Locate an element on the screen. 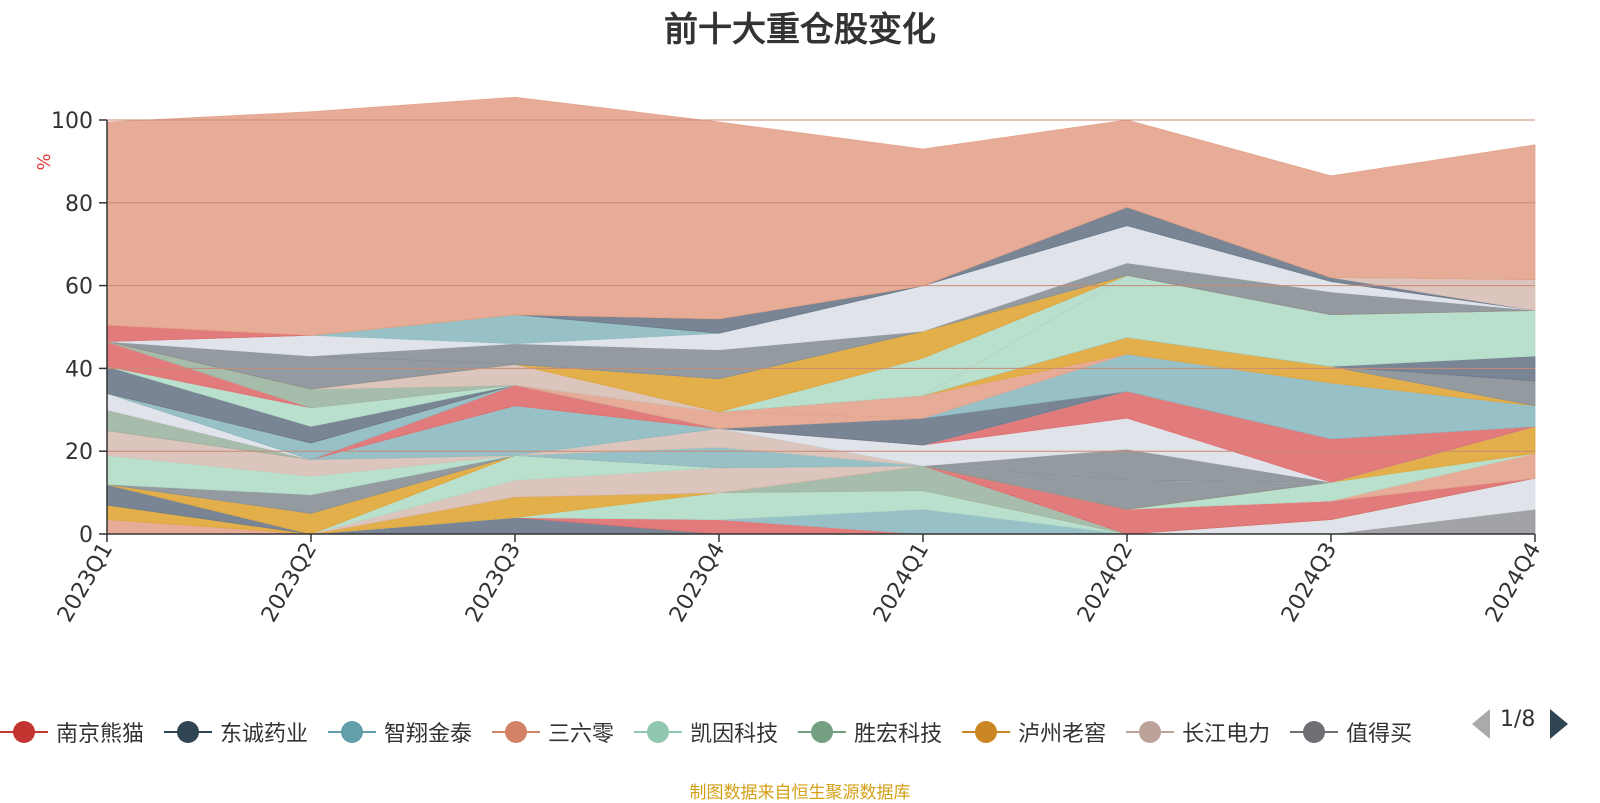 This screenshot has height=803, width=1600. y-tick-label: 80 is located at coordinates (79, 204).